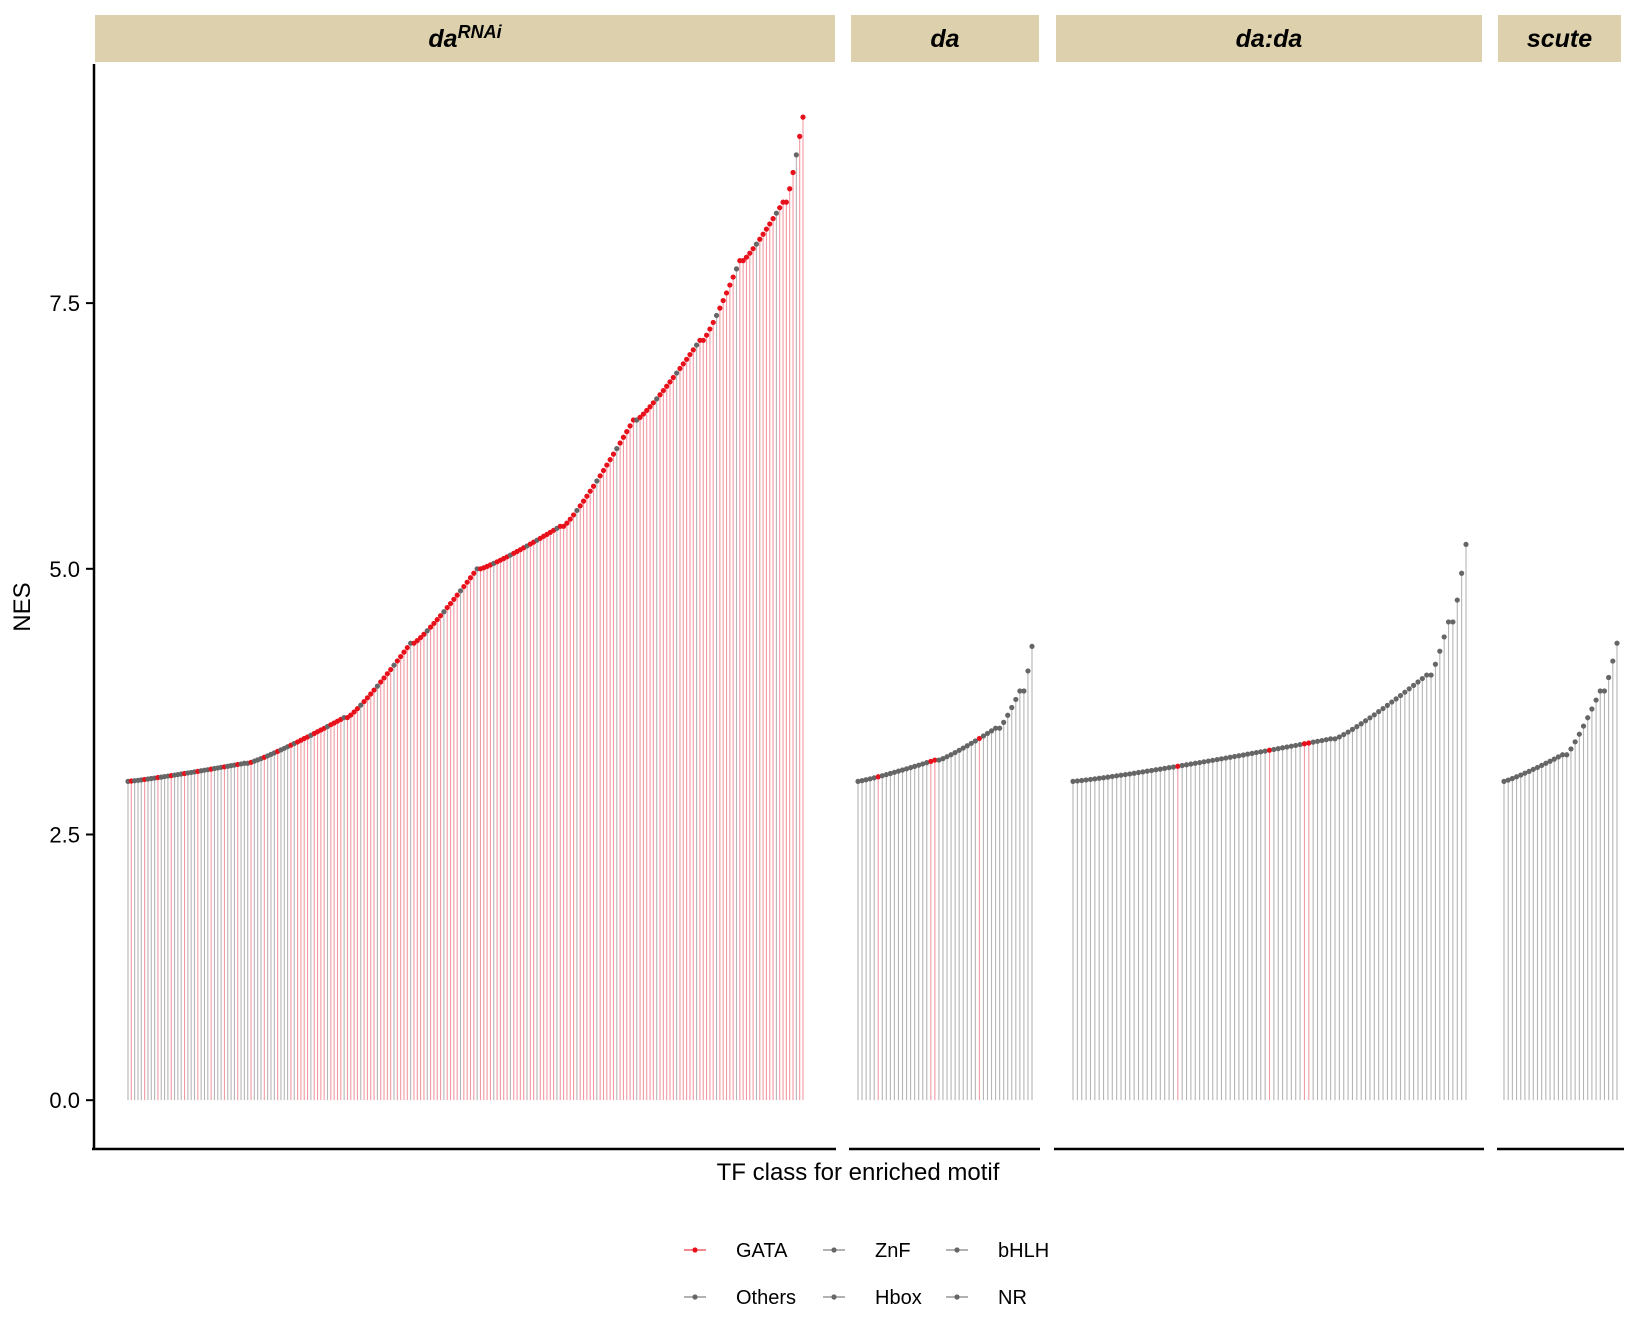 Image resolution: width=1632 pixels, height=1344 pixels. Describe the element at coordinates (898, 1298) in the screenshot. I see `legend-label: Hbox` at that location.